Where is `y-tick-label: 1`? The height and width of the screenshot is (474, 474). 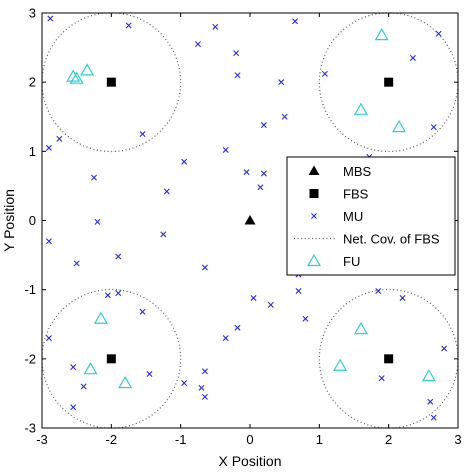
y-tick-label: 1 is located at coordinates (32, 151).